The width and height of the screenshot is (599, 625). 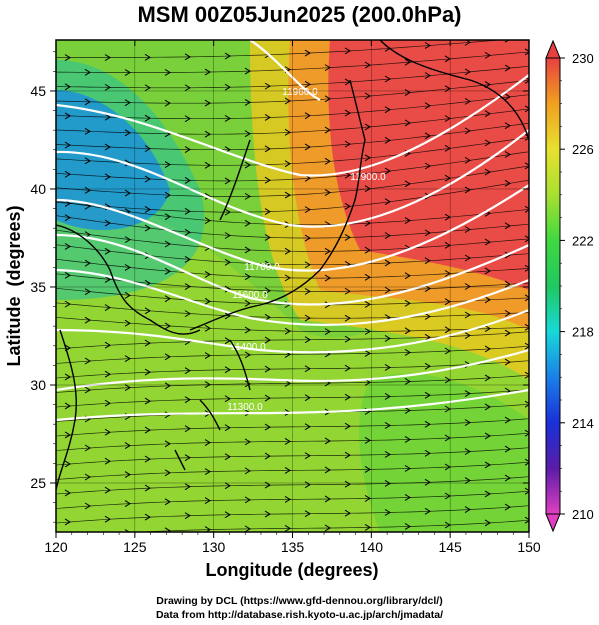 What do you see at coordinates (245, 407) in the screenshot?
I see `contour-label: 11300.0` at bounding box center [245, 407].